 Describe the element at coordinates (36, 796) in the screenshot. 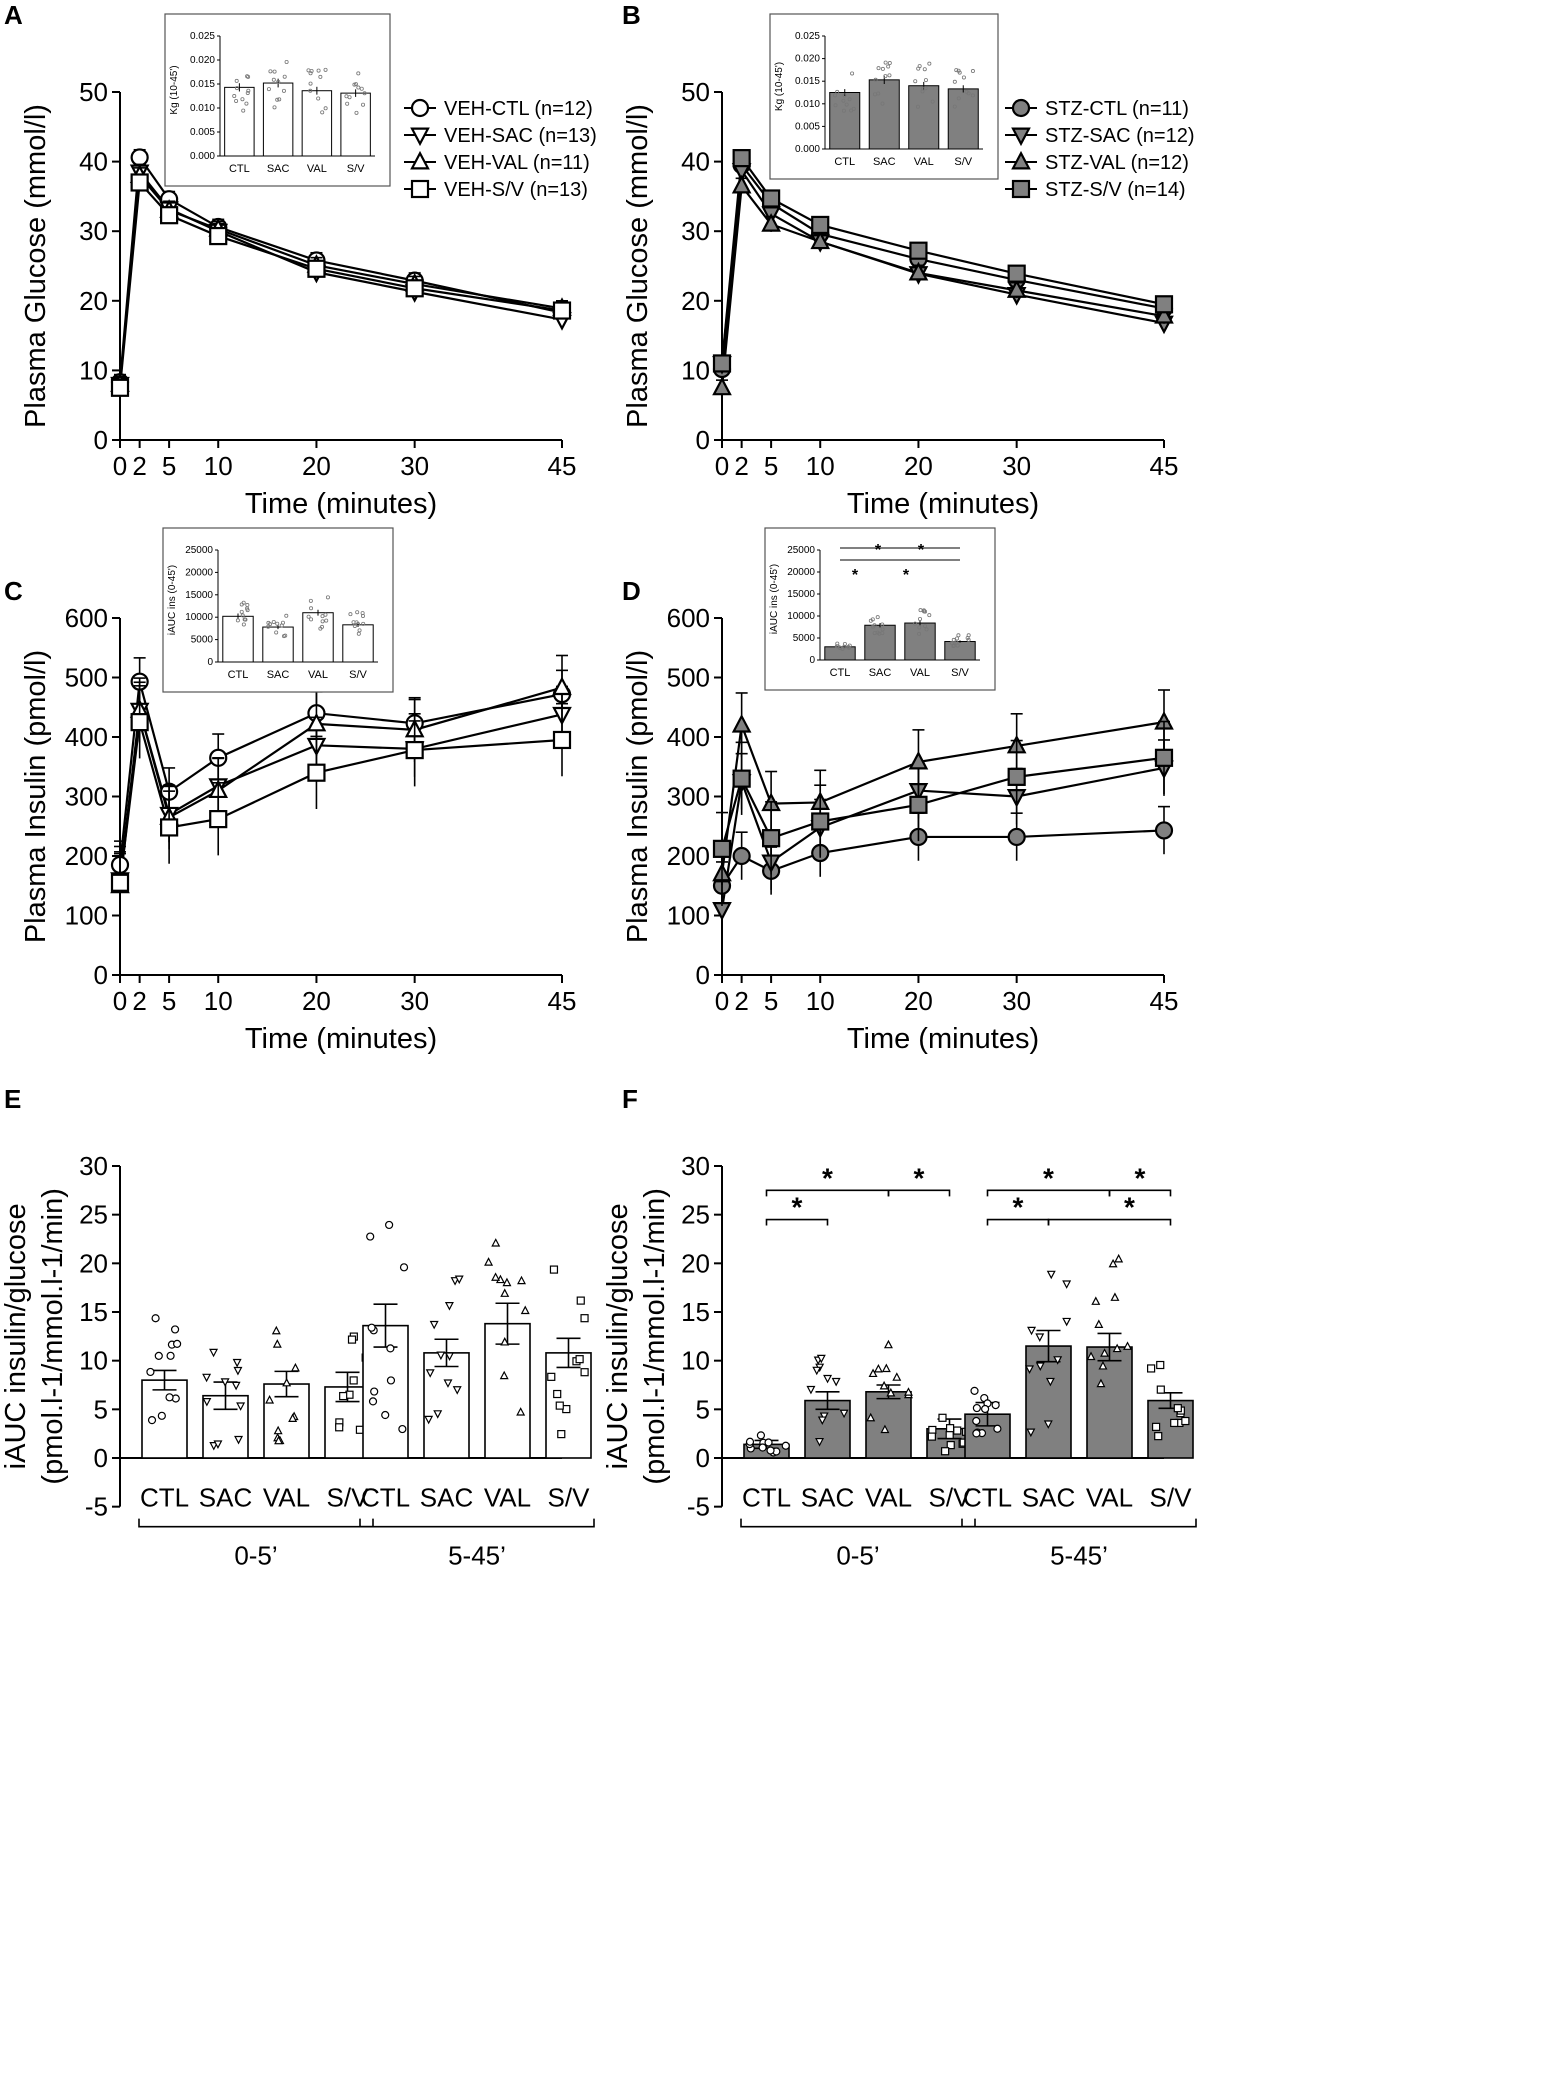

I see `y-axis-title: Plasma Insulin (pmol/l)` at that location.